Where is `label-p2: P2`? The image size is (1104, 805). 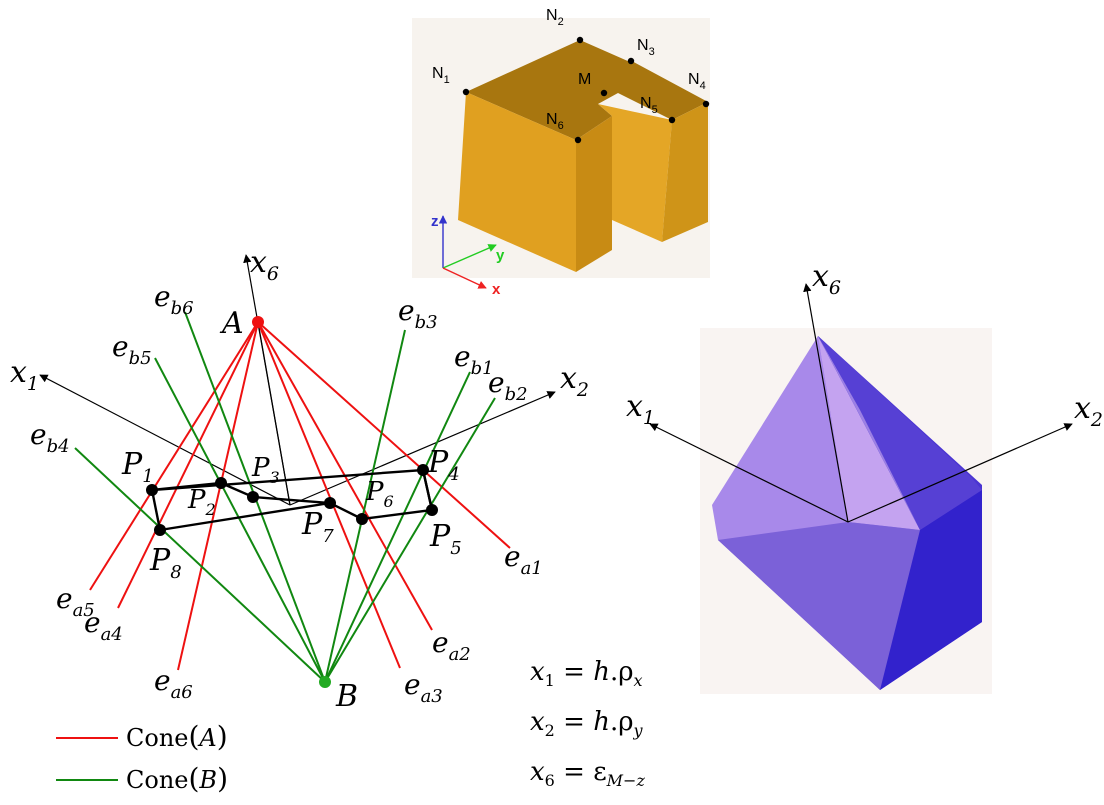 label-p2: P2 is located at coordinates (201, 502).